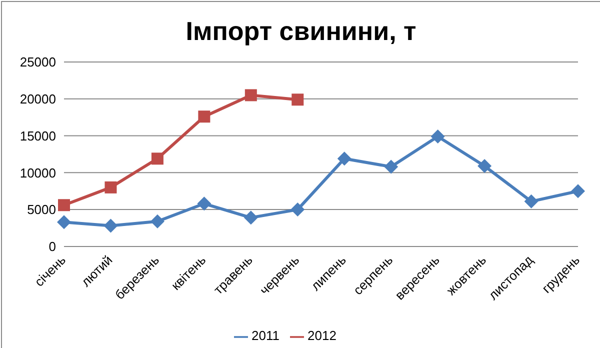  What do you see at coordinates (38, 172) in the screenshot?
I see `y-tick-label: 10000` at bounding box center [38, 172].